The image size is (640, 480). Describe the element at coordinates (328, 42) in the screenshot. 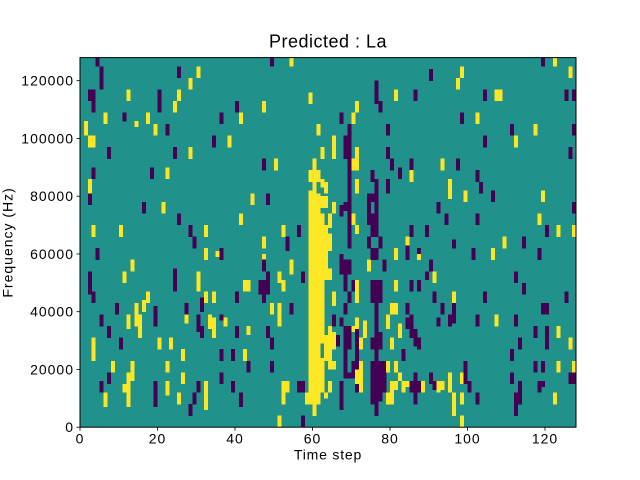

I see `svg-text: Predicted : La` at that location.